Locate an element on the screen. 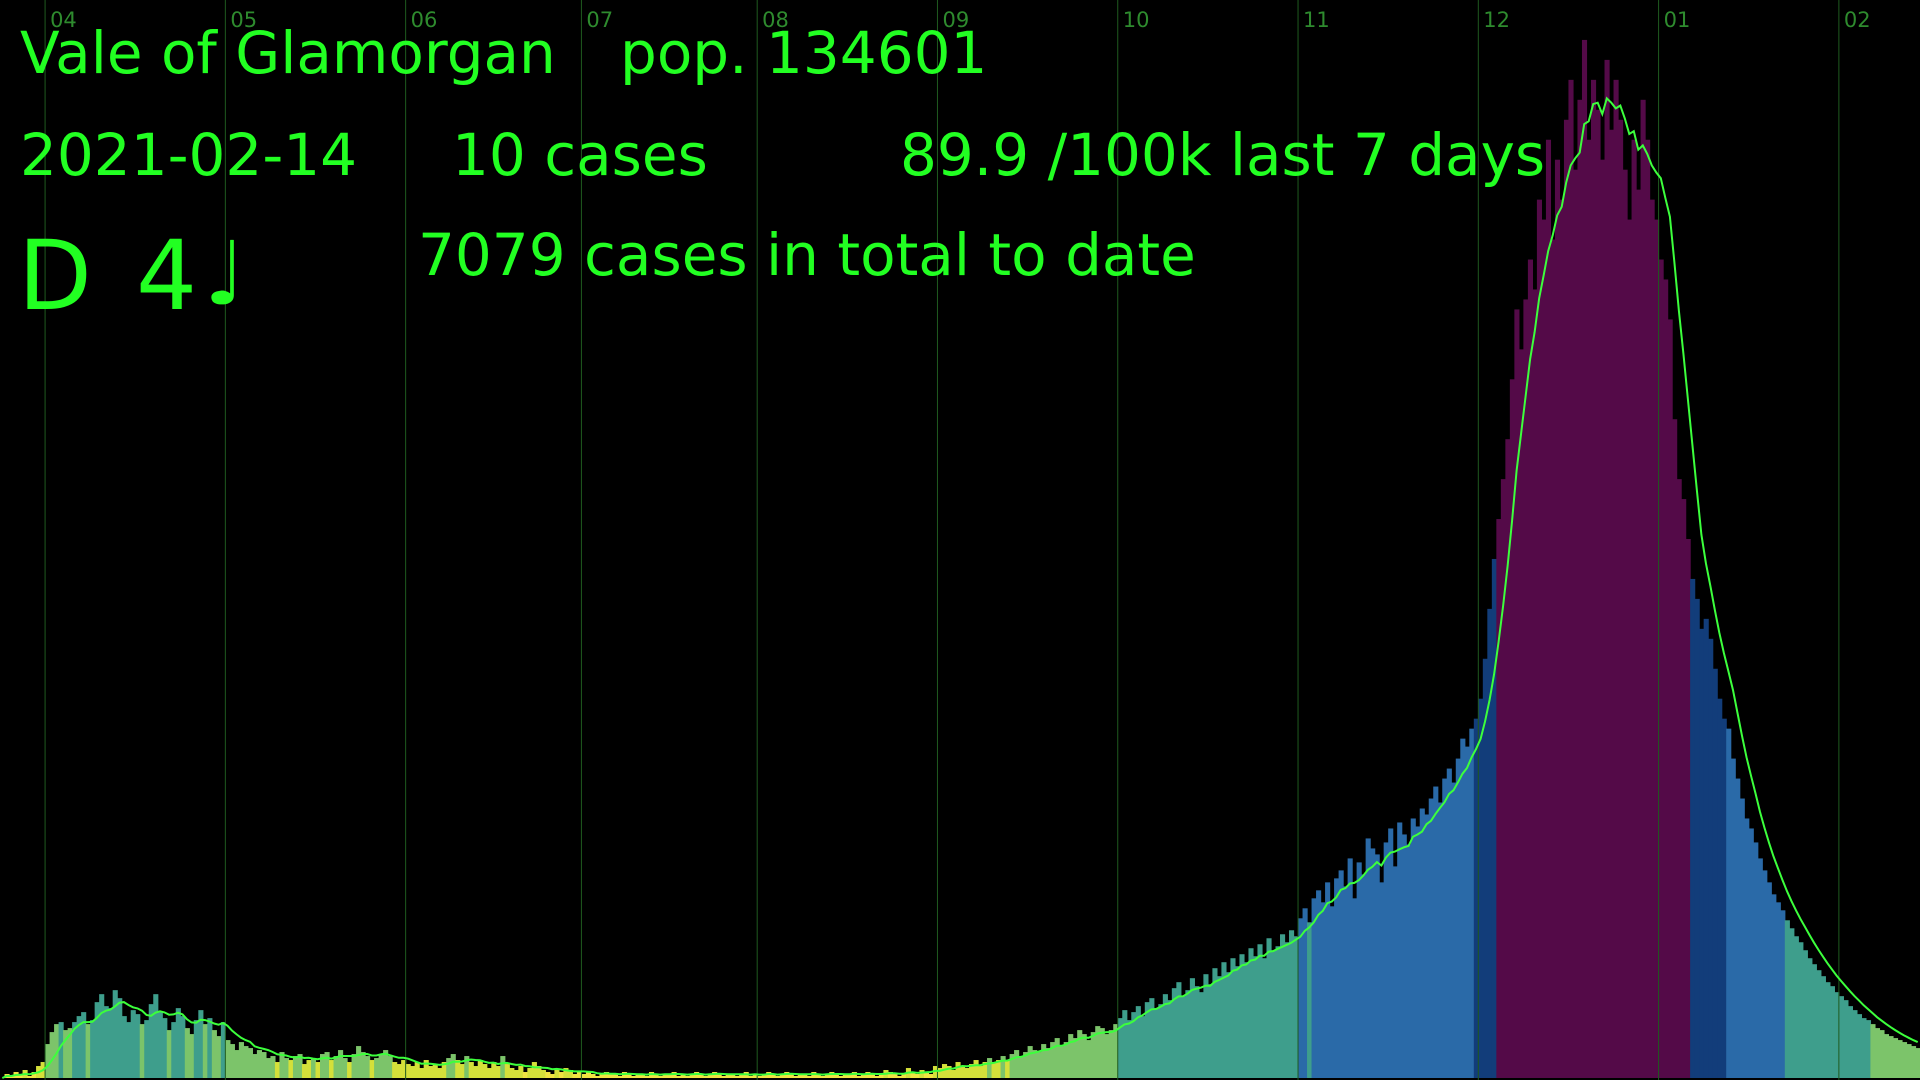  weekly-rate: 89.9 /100k last 7 days is located at coordinates (1223, 155).